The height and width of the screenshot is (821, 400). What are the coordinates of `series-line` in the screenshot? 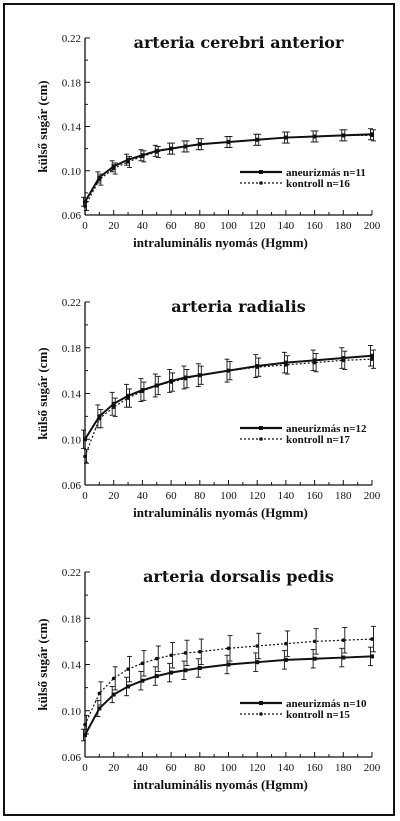 It's located at (228, 170).